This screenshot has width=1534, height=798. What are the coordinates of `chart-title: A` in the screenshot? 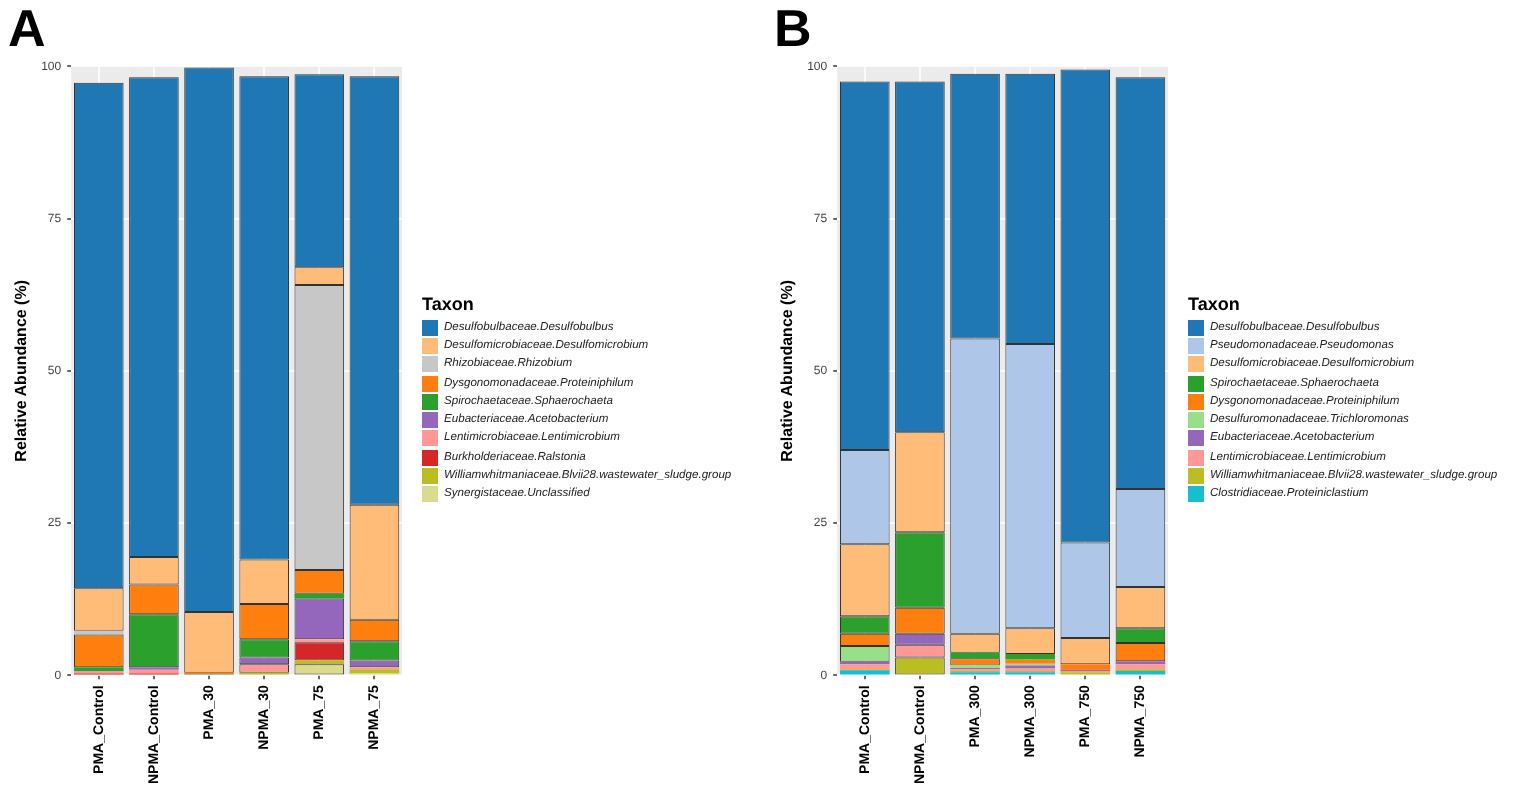 It's located at (27, 29).